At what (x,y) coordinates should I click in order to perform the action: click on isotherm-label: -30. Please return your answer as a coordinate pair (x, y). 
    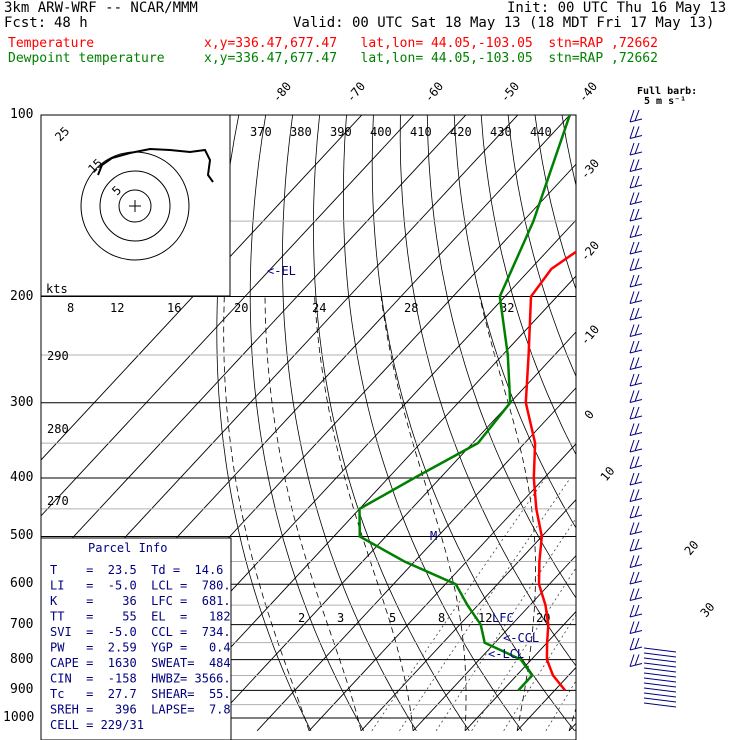
    Looking at the image, I should click on (590, 169).